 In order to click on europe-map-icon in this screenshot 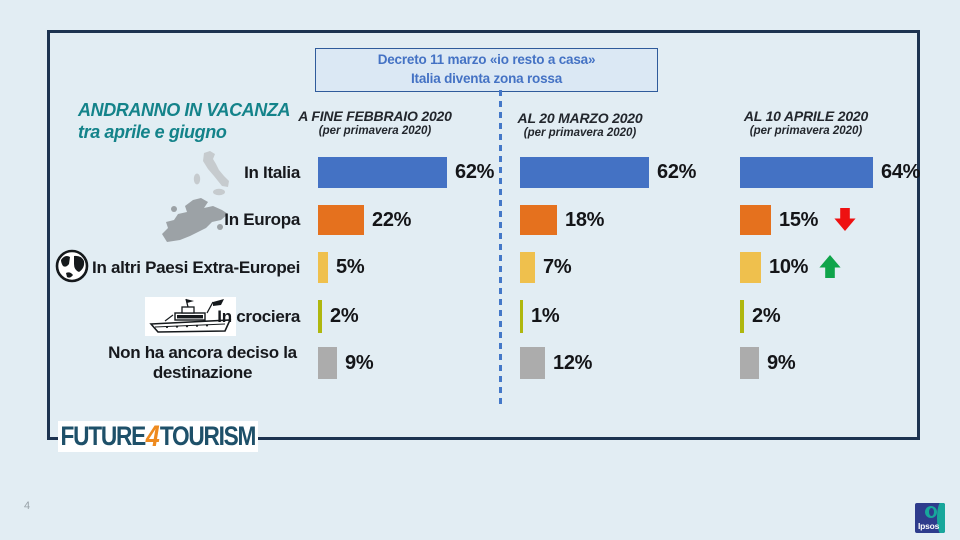, I will do `click(195, 220)`.